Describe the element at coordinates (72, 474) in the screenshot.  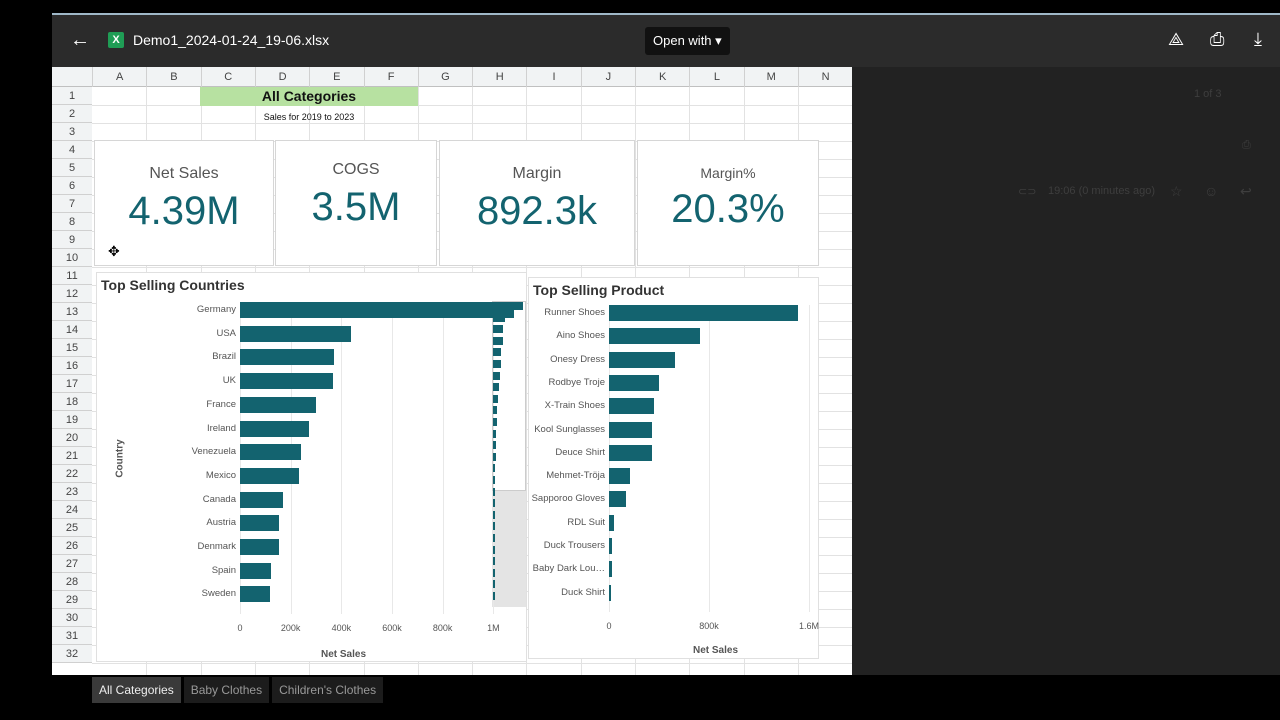
I see `row-header: 22` at that location.